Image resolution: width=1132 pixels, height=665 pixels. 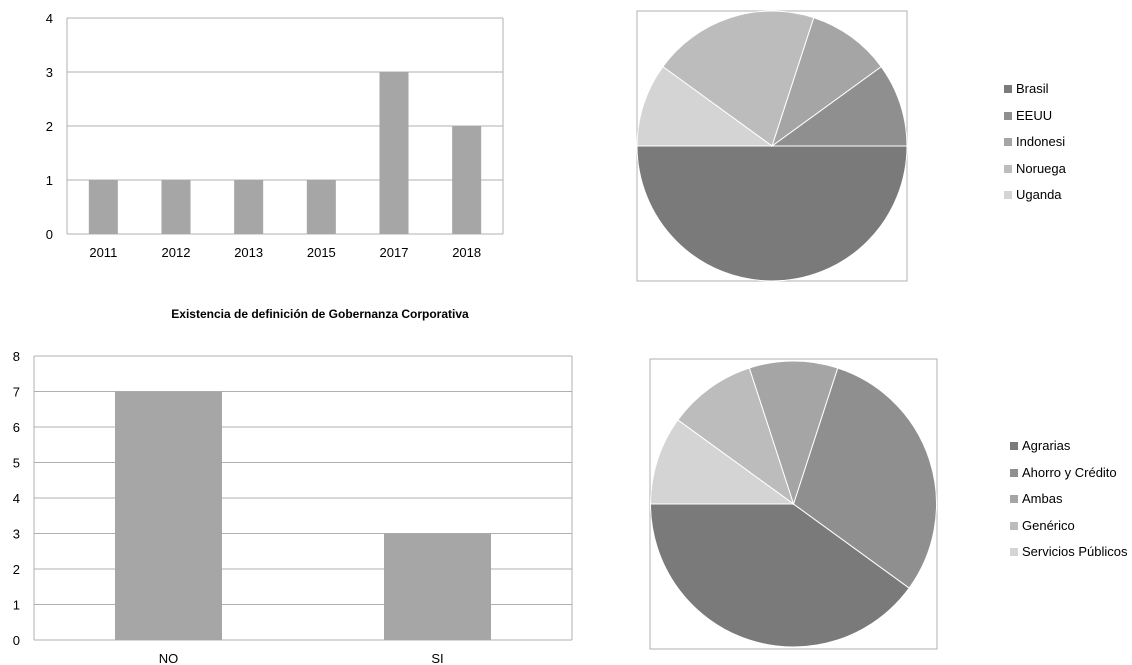 I want to click on legend-label: Indonesi, so click(x=1041, y=141).